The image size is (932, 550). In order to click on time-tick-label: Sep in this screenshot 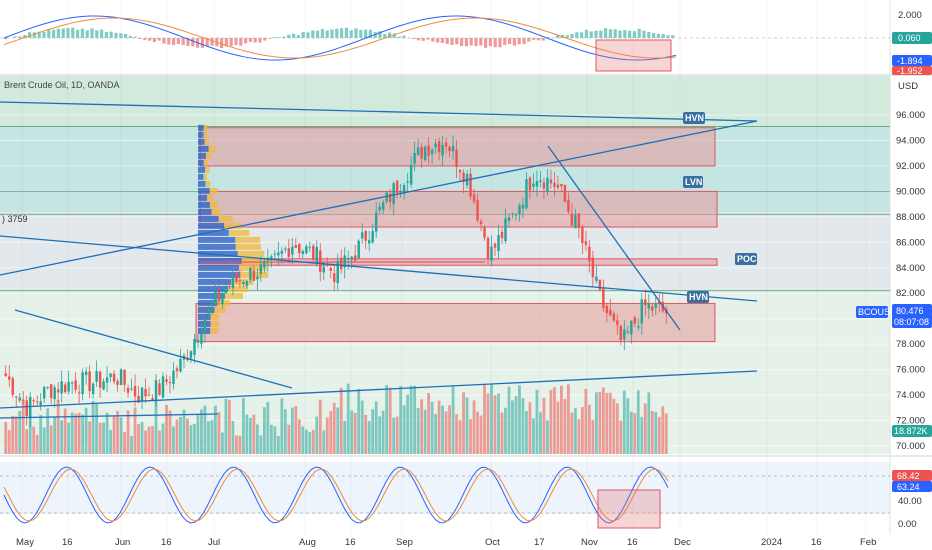, I will do `click(404, 542)`.